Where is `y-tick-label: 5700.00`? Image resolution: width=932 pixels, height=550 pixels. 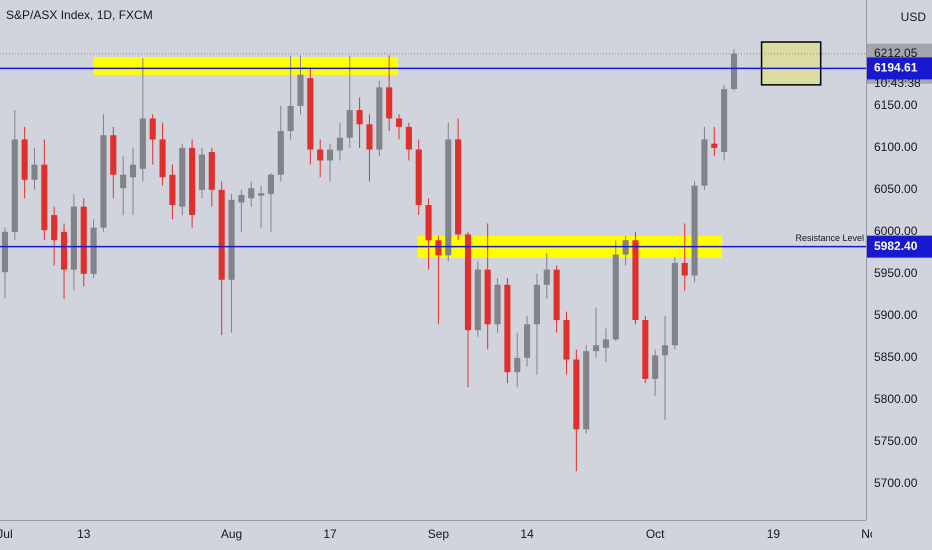
y-tick-label: 5700.00 is located at coordinates (896, 483).